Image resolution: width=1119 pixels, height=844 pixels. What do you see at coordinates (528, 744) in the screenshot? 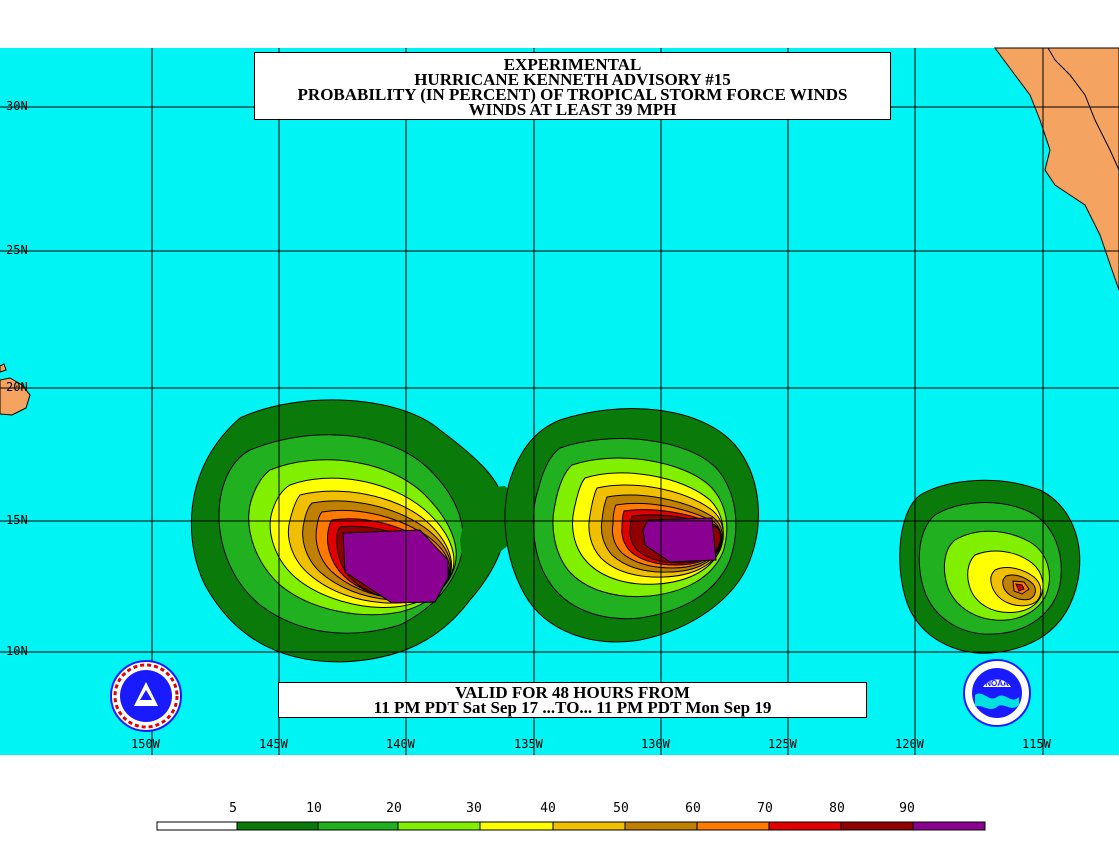
I see `lon-label-135w: 135W` at bounding box center [528, 744].